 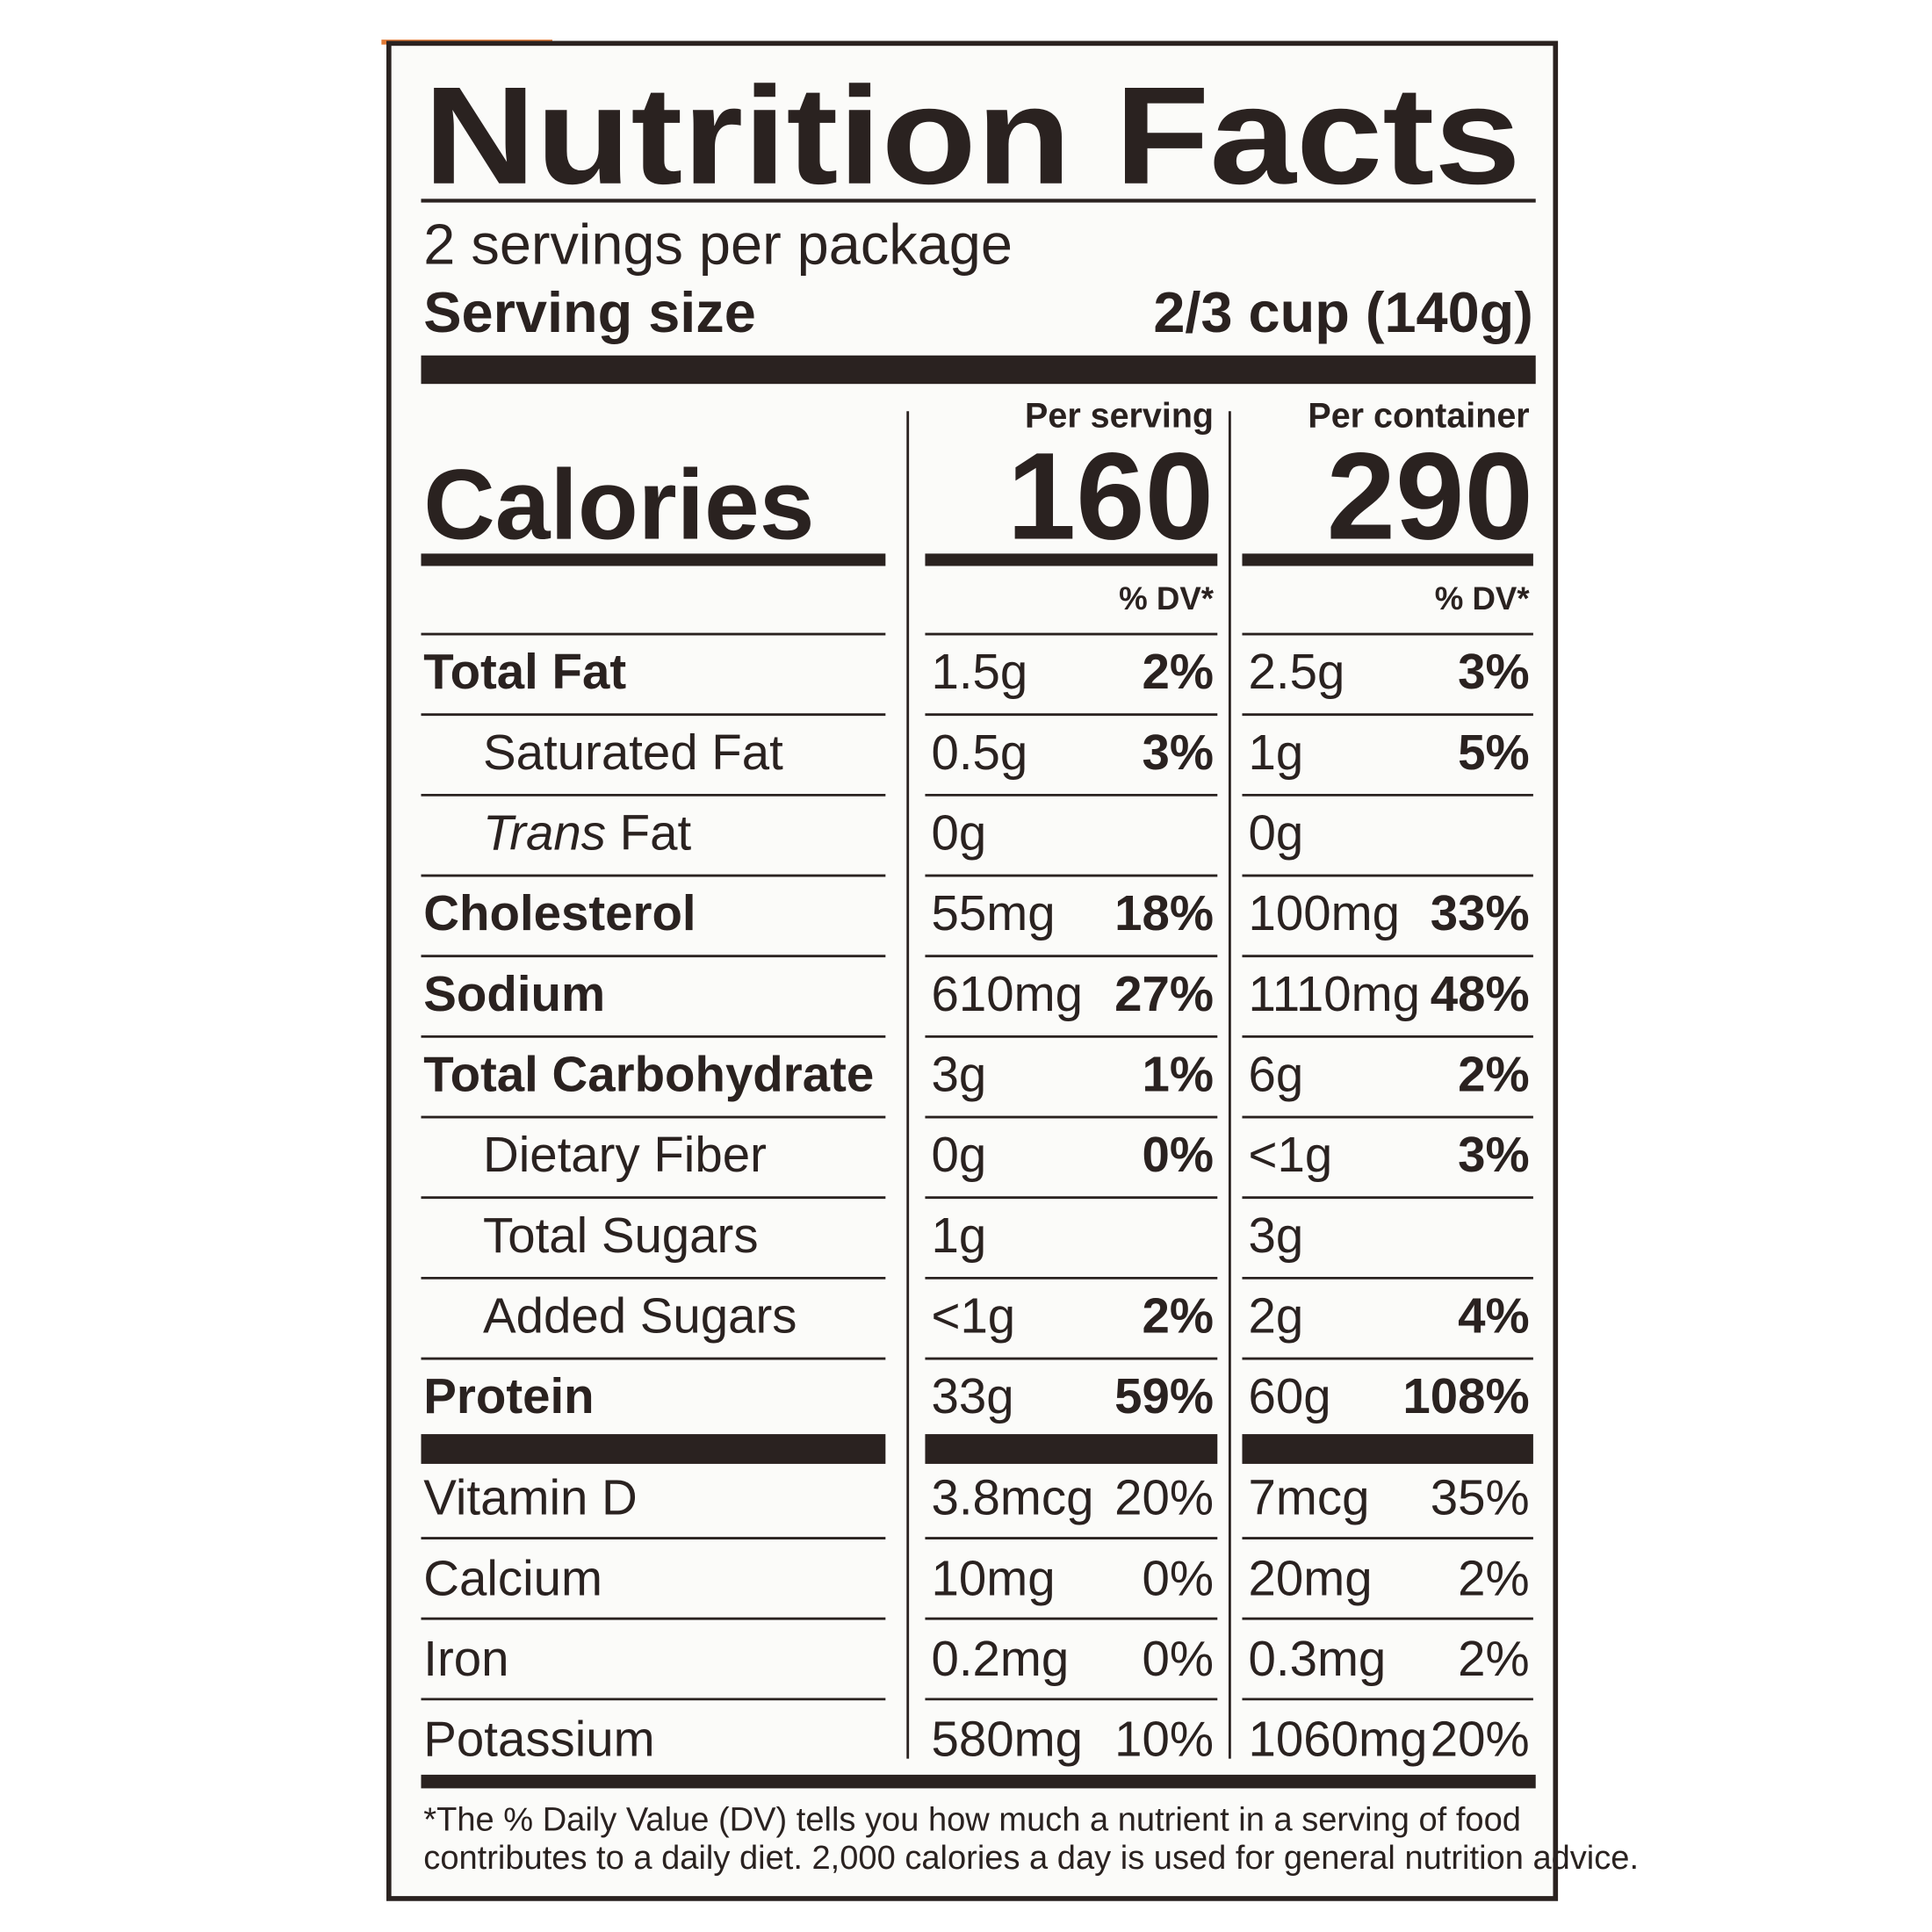 I want to click on amount: 1060mg, so click(x=1338, y=1739).